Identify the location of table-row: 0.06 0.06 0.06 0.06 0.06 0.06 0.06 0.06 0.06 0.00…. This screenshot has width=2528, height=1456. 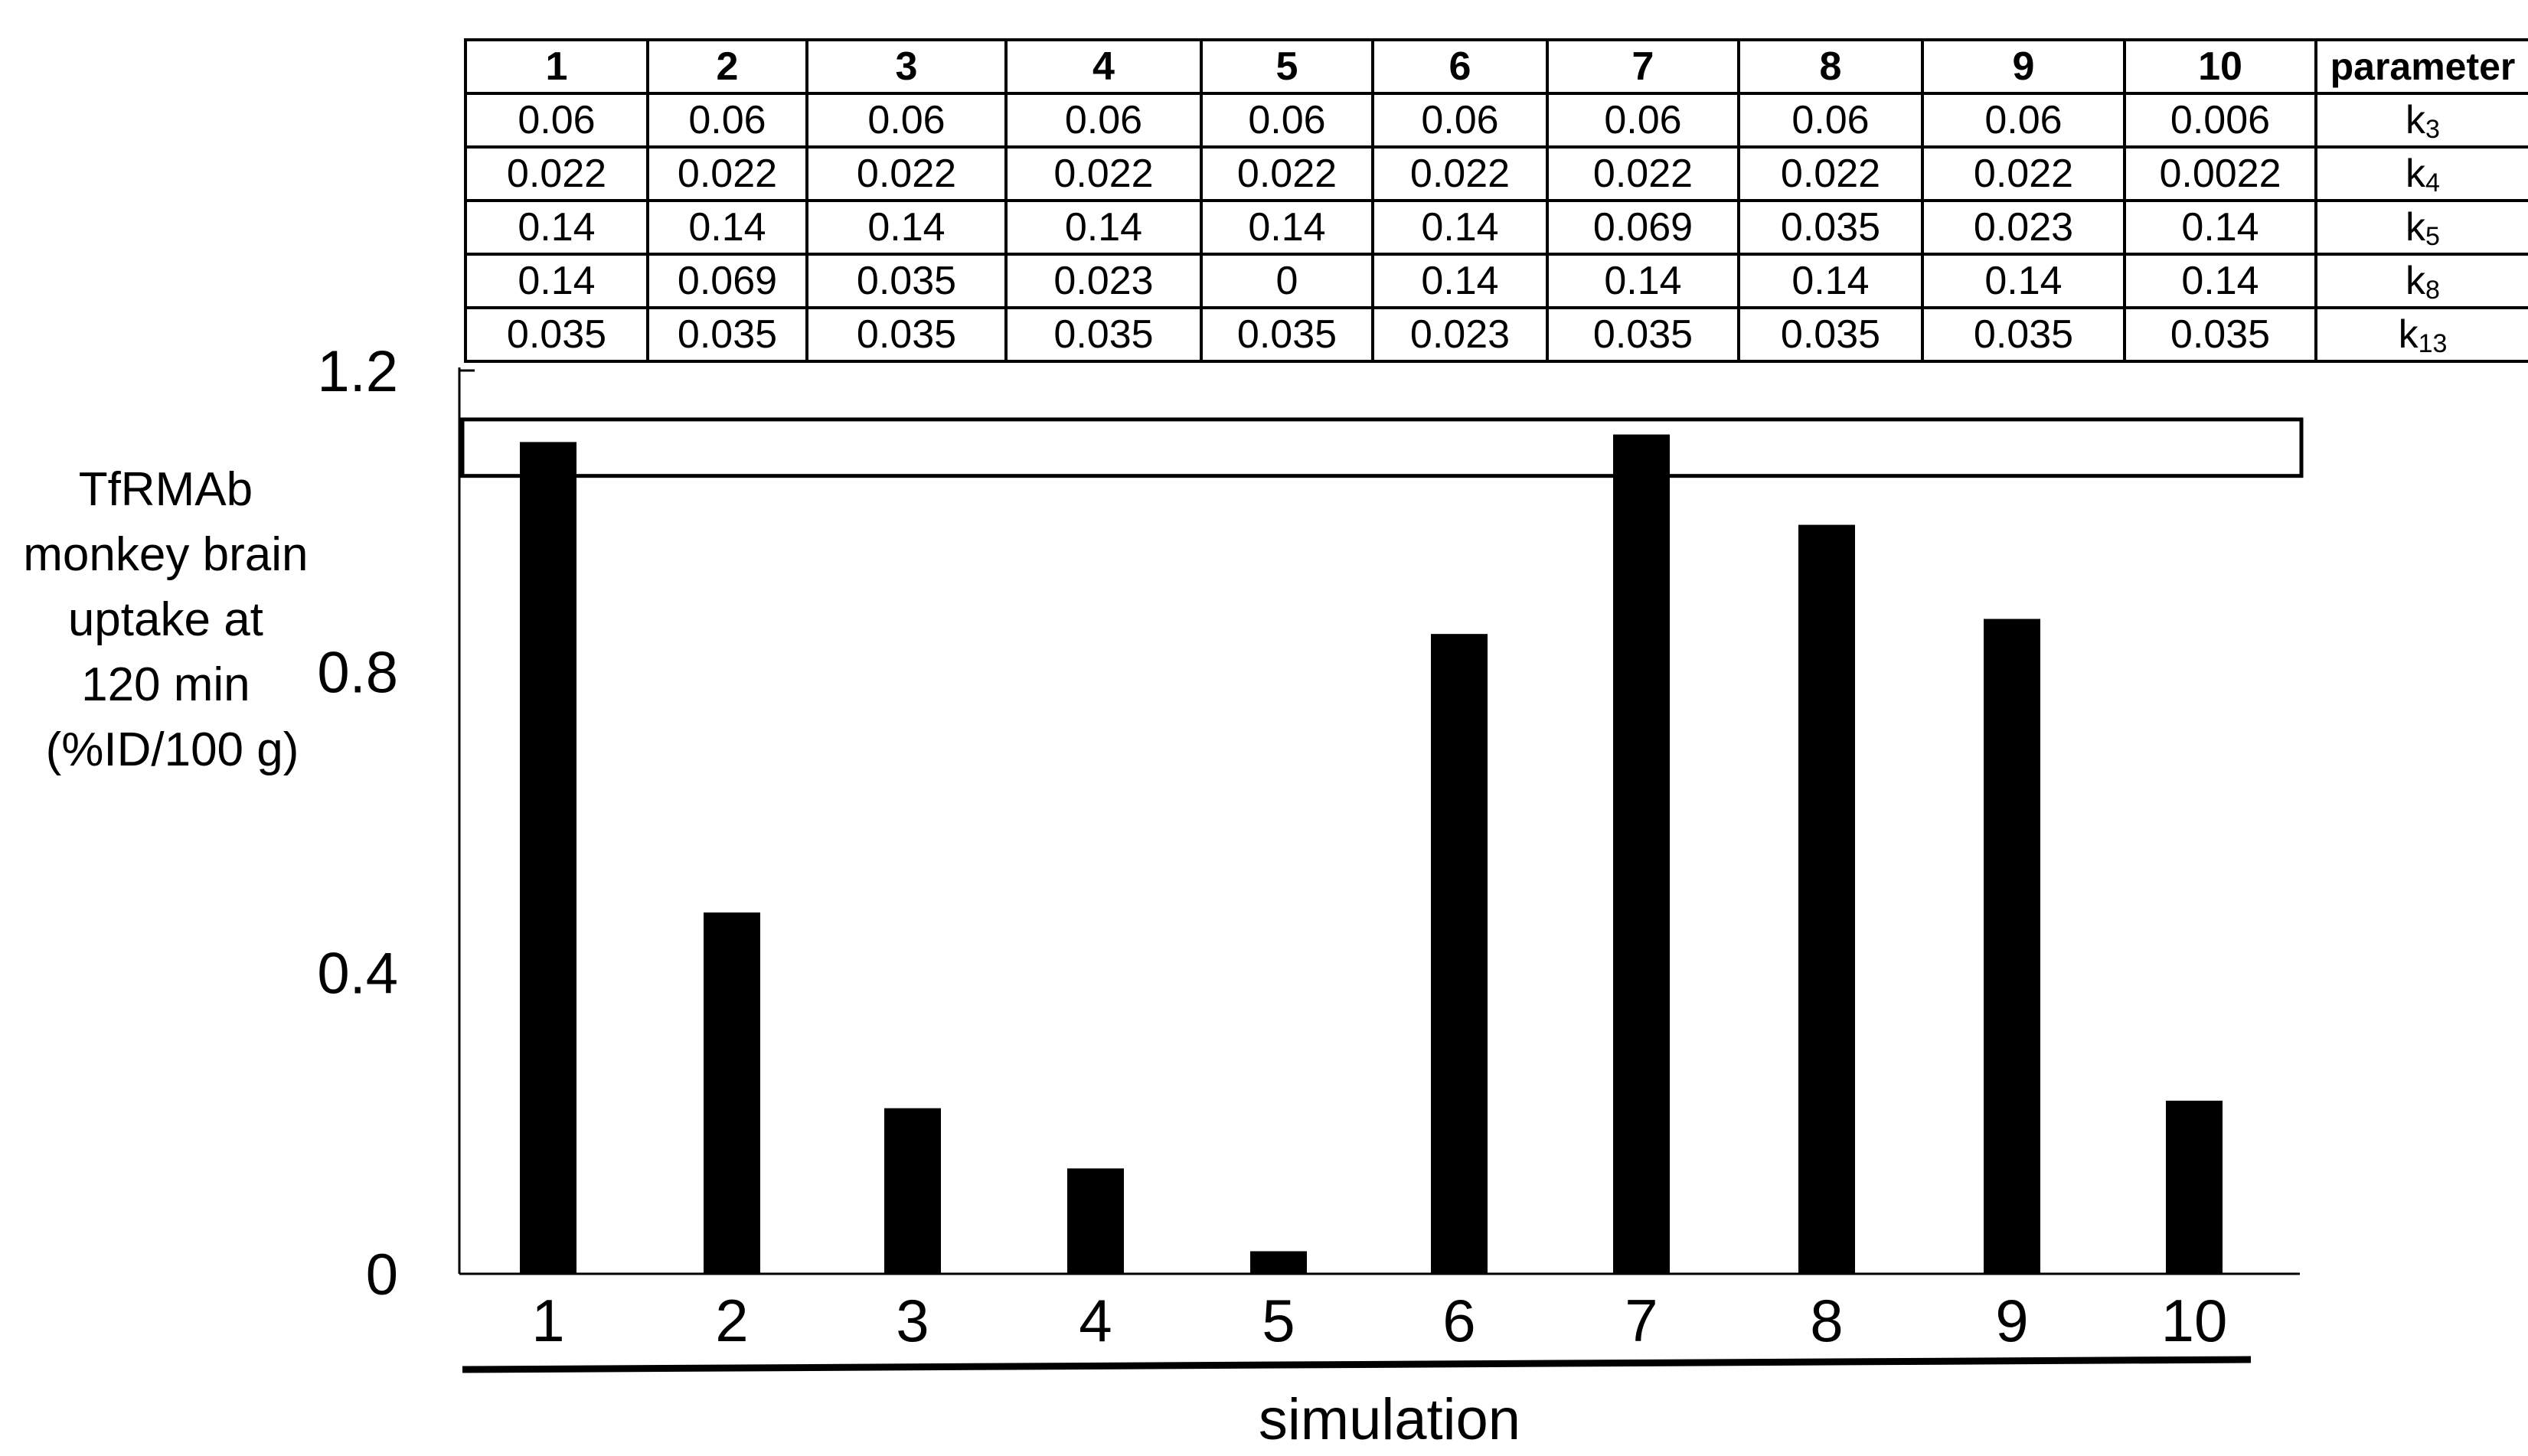
(1496, 121).